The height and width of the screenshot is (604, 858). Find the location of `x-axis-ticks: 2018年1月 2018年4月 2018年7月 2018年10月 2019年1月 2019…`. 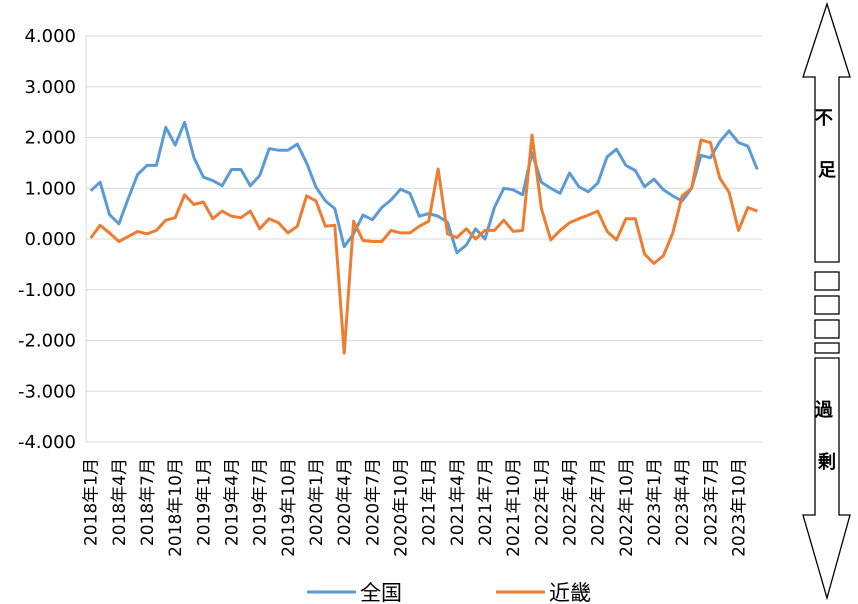

x-axis-ticks: 2018年1月 2018年4月 2018年7月 2018年10月 2019年1月 2019… is located at coordinates (416, 507).